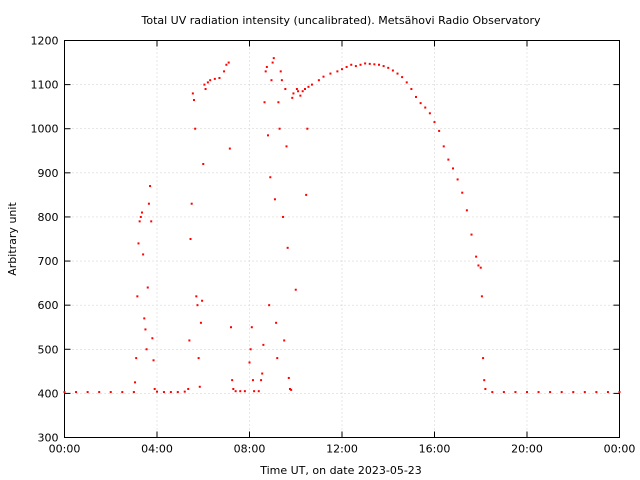  I want to click on y-tick-label: 600, so click(48, 305).